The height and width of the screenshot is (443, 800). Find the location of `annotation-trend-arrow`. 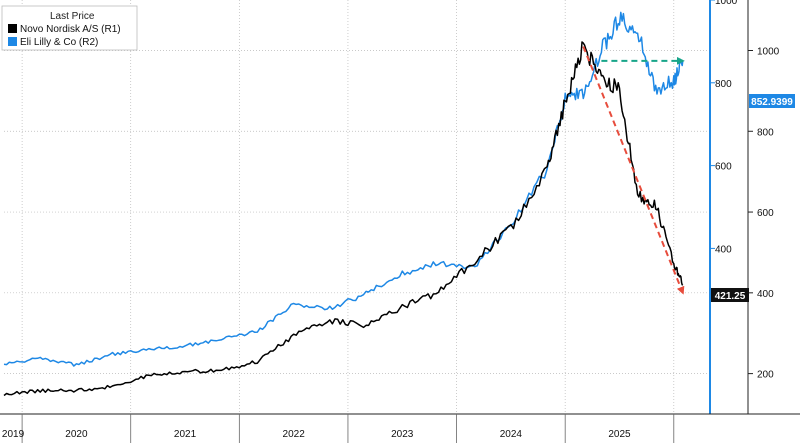

annotation-trend-arrow is located at coordinates (633, 170).